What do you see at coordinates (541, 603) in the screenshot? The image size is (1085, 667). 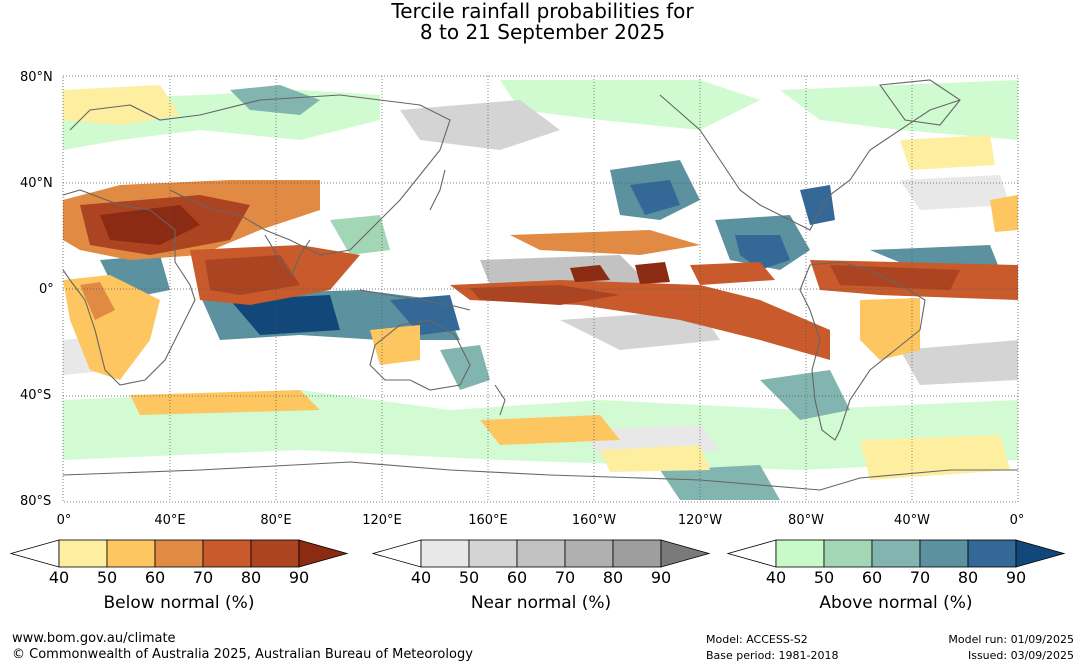 I see `near-normal-title: Near normal (%)` at bounding box center [541, 603].